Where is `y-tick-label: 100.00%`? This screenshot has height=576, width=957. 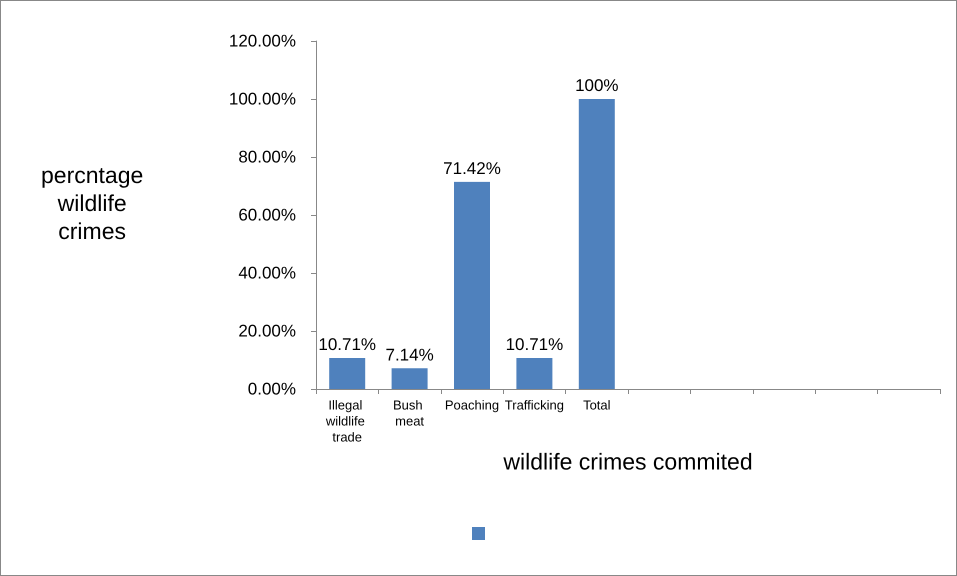 y-tick-label: 100.00% is located at coordinates (262, 99).